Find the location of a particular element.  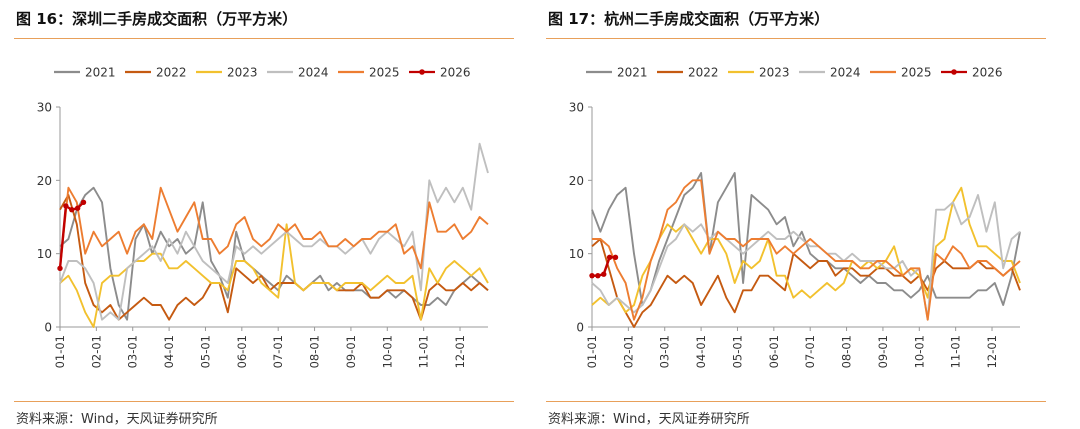

series-line-2023 is located at coordinates (806, 250).